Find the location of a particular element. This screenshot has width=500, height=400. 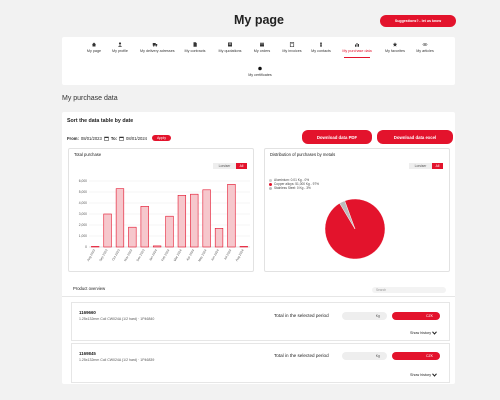

home-icon is located at coordinates (94, 44).